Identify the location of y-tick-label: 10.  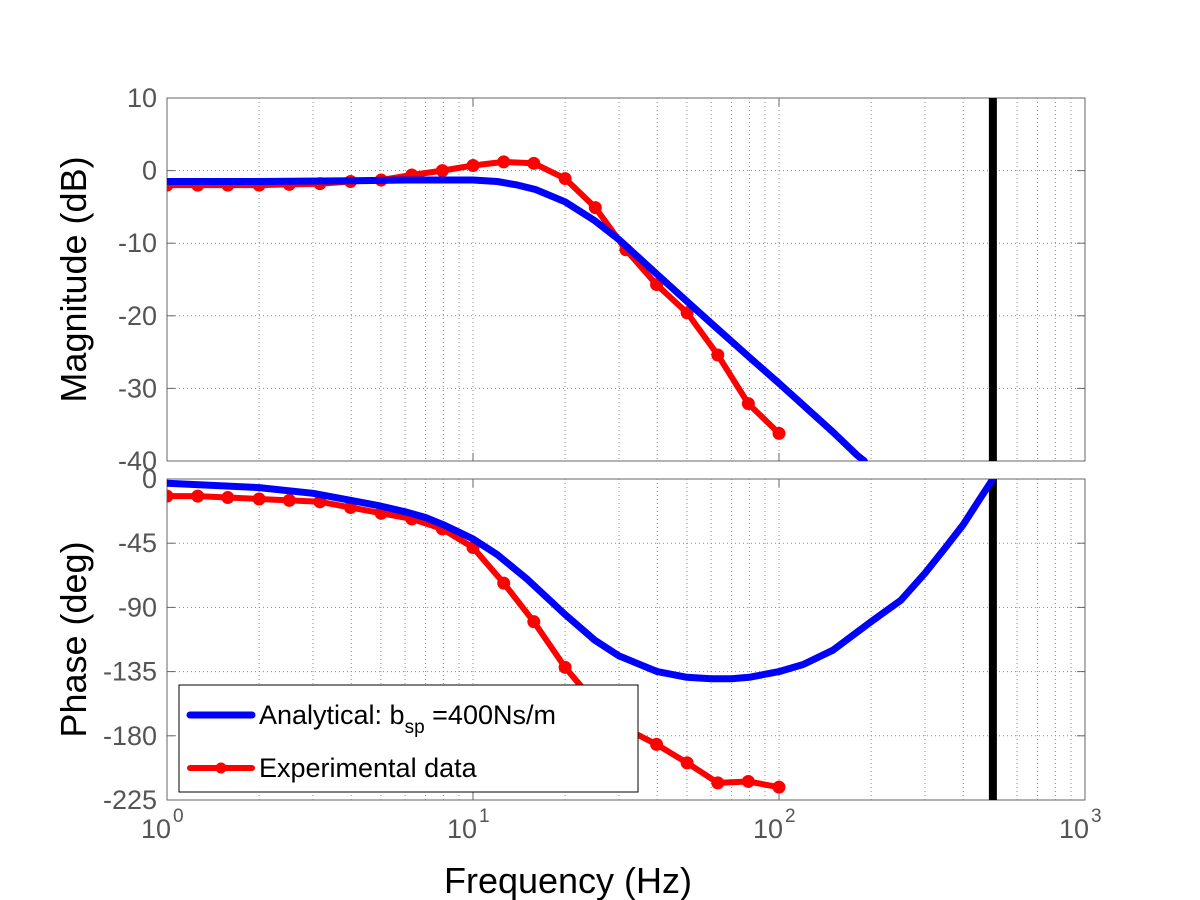
(142, 98).